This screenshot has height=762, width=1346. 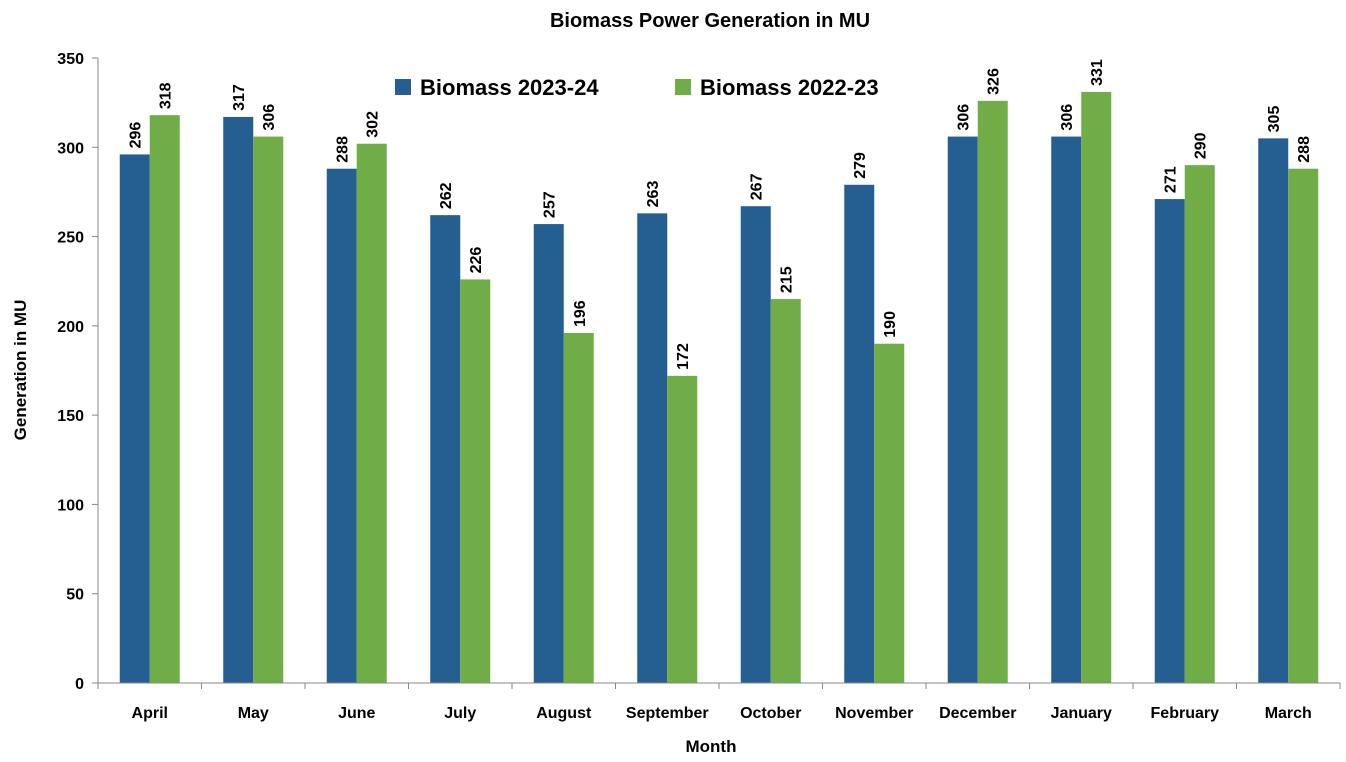 What do you see at coordinates (75, 595) in the screenshot?
I see `y-tick-label: 50` at bounding box center [75, 595].